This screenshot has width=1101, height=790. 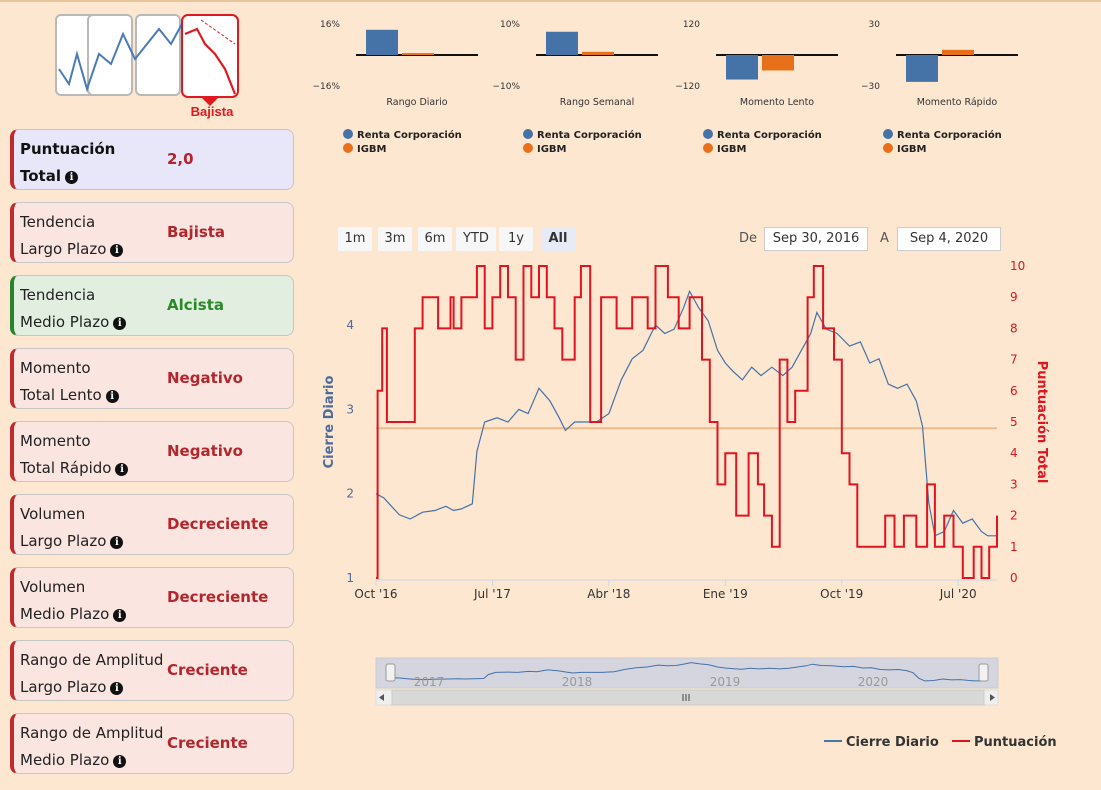 I want to click on card-title-line2: Total Rápido i, so click(x=74, y=468).